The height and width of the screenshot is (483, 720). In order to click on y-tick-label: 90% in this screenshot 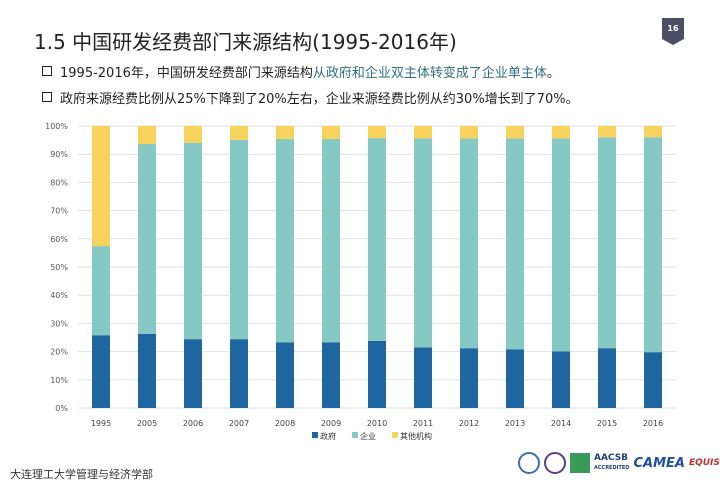, I will do `click(59, 154)`.